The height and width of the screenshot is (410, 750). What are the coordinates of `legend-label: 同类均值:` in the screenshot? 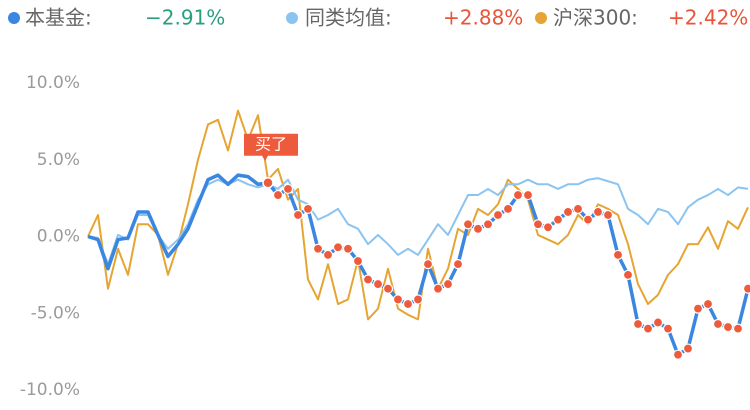 It's located at (348, 18).